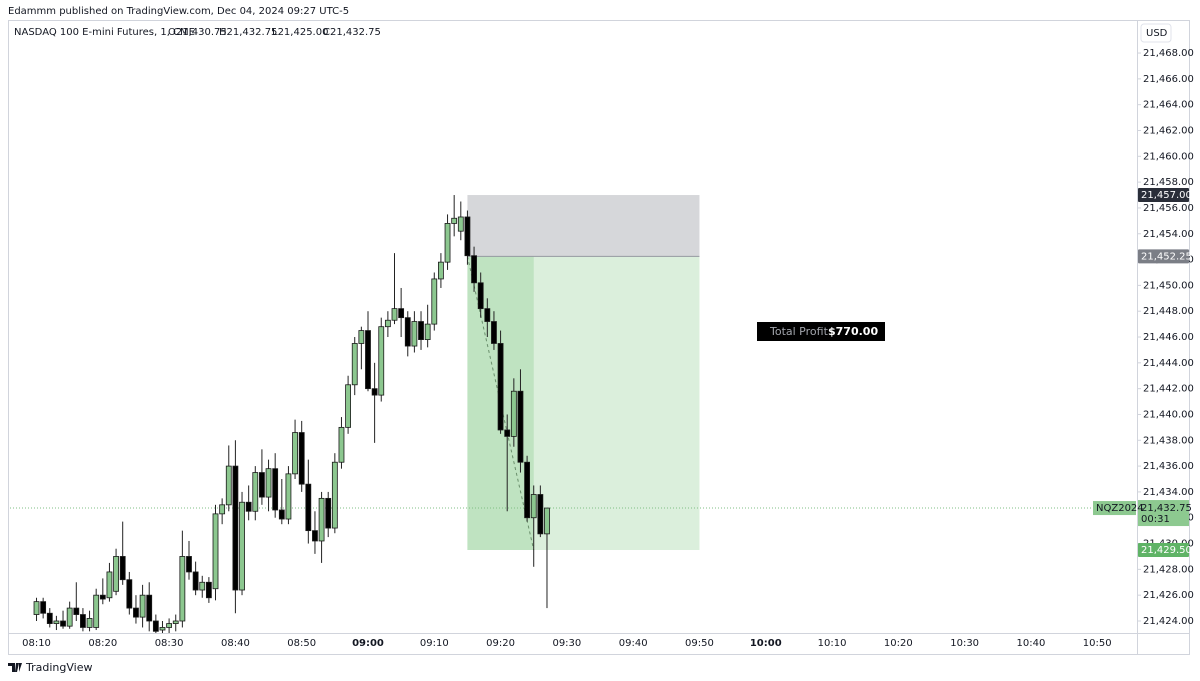 This screenshot has height=681, width=1200. What do you see at coordinates (853, 331) in the screenshot?
I see `profit-value: $770.00` at bounding box center [853, 331].